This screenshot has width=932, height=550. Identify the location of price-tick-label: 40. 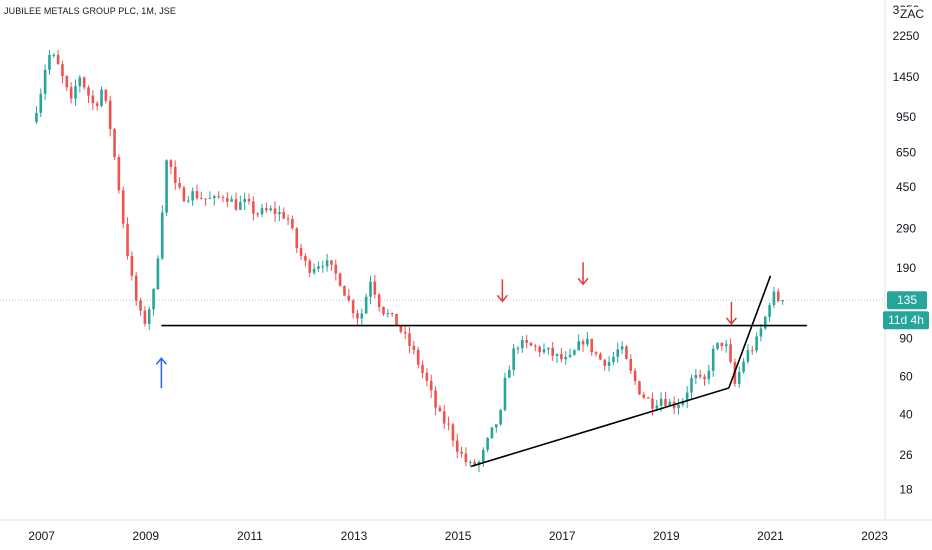
(906, 414).